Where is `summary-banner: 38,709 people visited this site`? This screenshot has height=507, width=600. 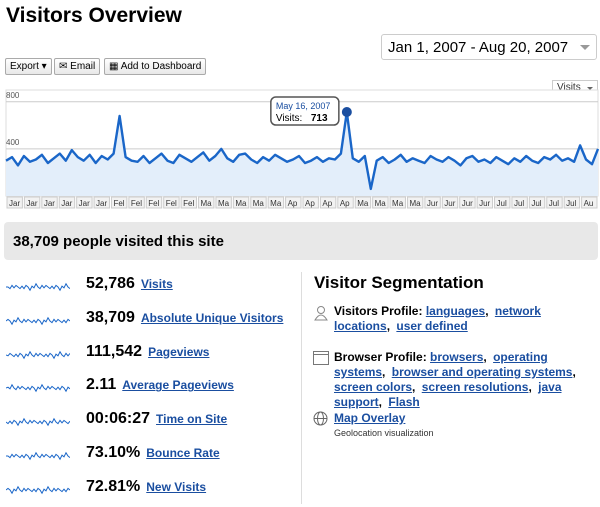 summary-banner: 38,709 people visited this site is located at coordinates (301, 241).